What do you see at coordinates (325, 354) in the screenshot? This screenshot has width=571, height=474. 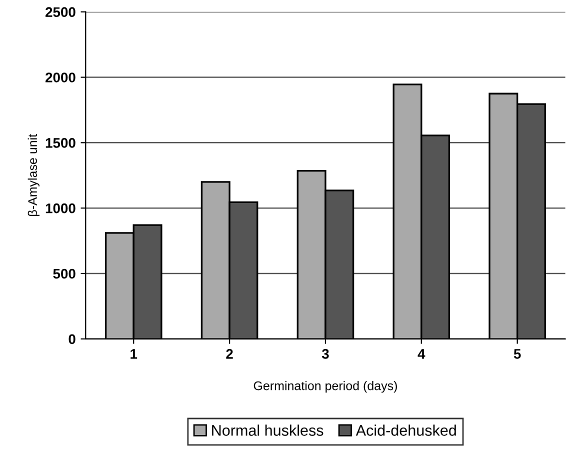 I see `x-tick-label: 3` at bounding box center [325, 354].